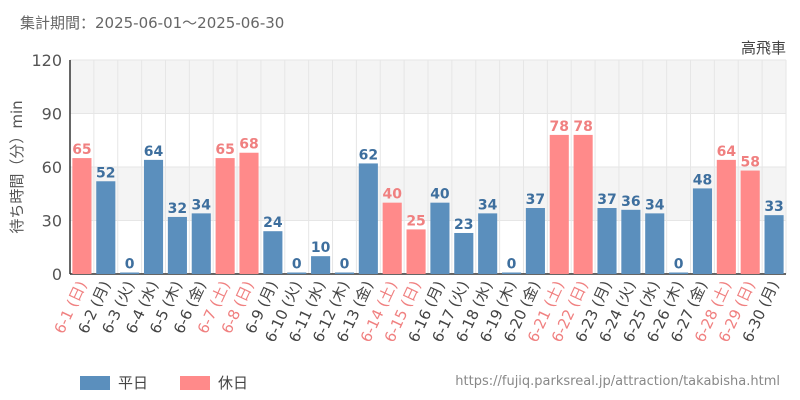 This screenshot has width=800, height=400. Describe the element at coordinates (214, 382) in the screenshot. I see `legend-item-holiday: 休日` at that location.